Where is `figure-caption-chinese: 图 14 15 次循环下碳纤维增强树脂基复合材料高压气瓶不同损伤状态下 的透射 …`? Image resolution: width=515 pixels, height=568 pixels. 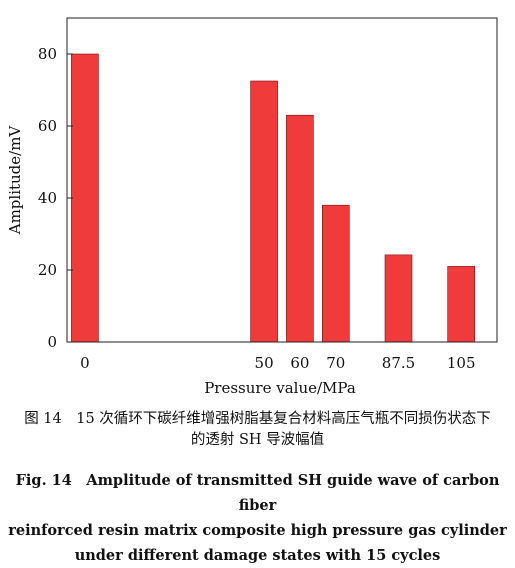
figure-caption-chinese: 图 14 15 次循环下碳纤维增强树脂基复合材料高压气瓶不同损伤状态下 的透射 … is located at coordinates (257, 430).